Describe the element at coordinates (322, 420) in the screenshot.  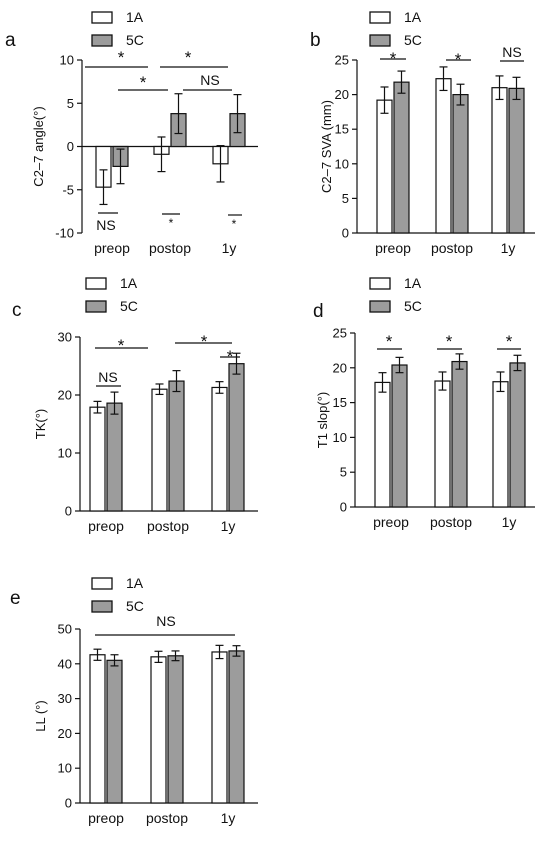
I see `y-axis-label: T1 slop(°)` at that location.